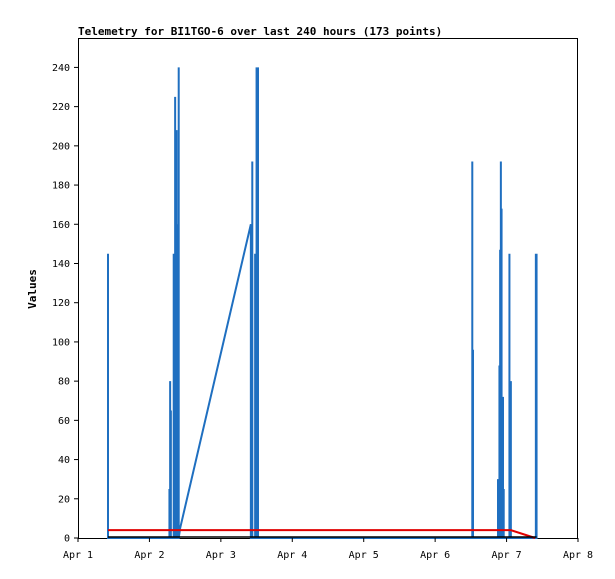  Describe the element at coordinates (364, 555) in the screenshot. I see `x-tick-label: Apr 5` at that location.